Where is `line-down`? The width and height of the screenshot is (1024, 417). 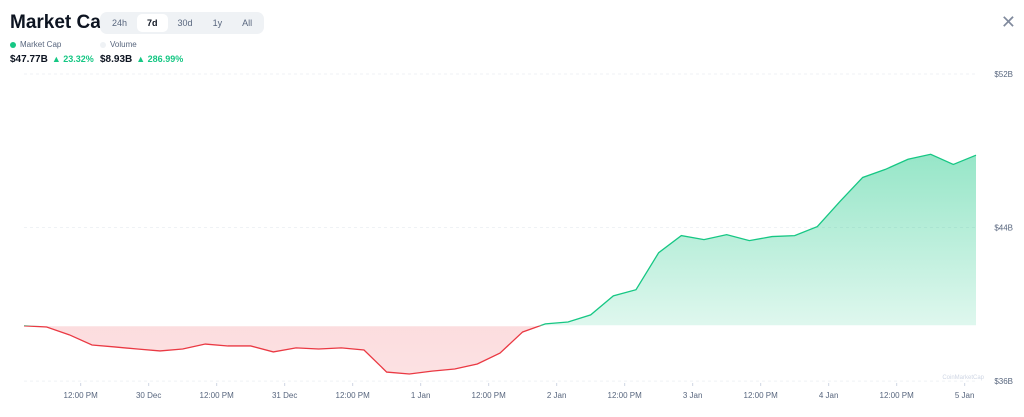 line-down is located at coordinates (282, 350).